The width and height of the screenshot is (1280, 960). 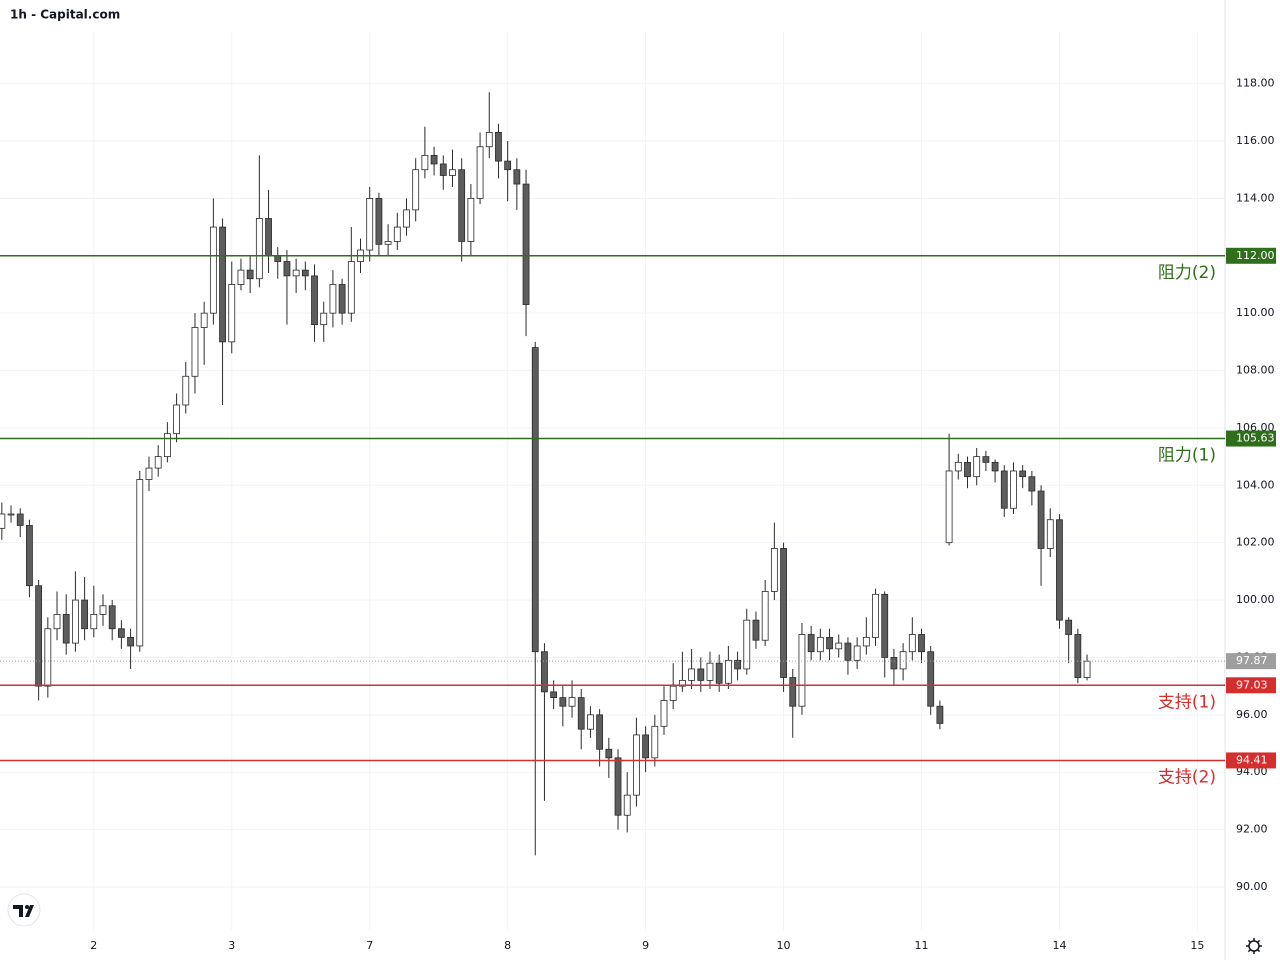 I want to click on level-price: 94.41, so click(x=1252, y=759).